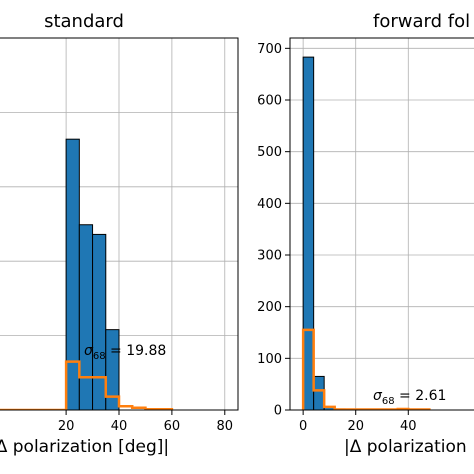 The image size is (474, 474). I want to click on y-tick-label: 700, so click(269, 49).